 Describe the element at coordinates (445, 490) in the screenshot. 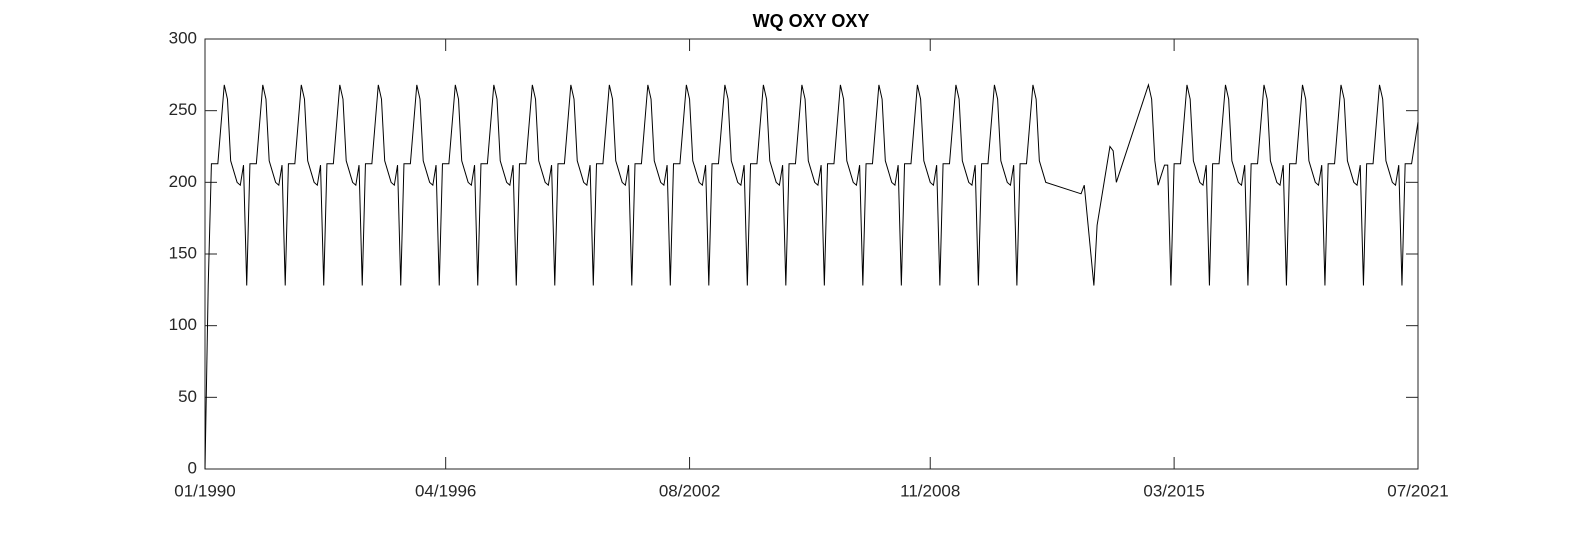

I see `x-tick-label: 04/1996` at that location.